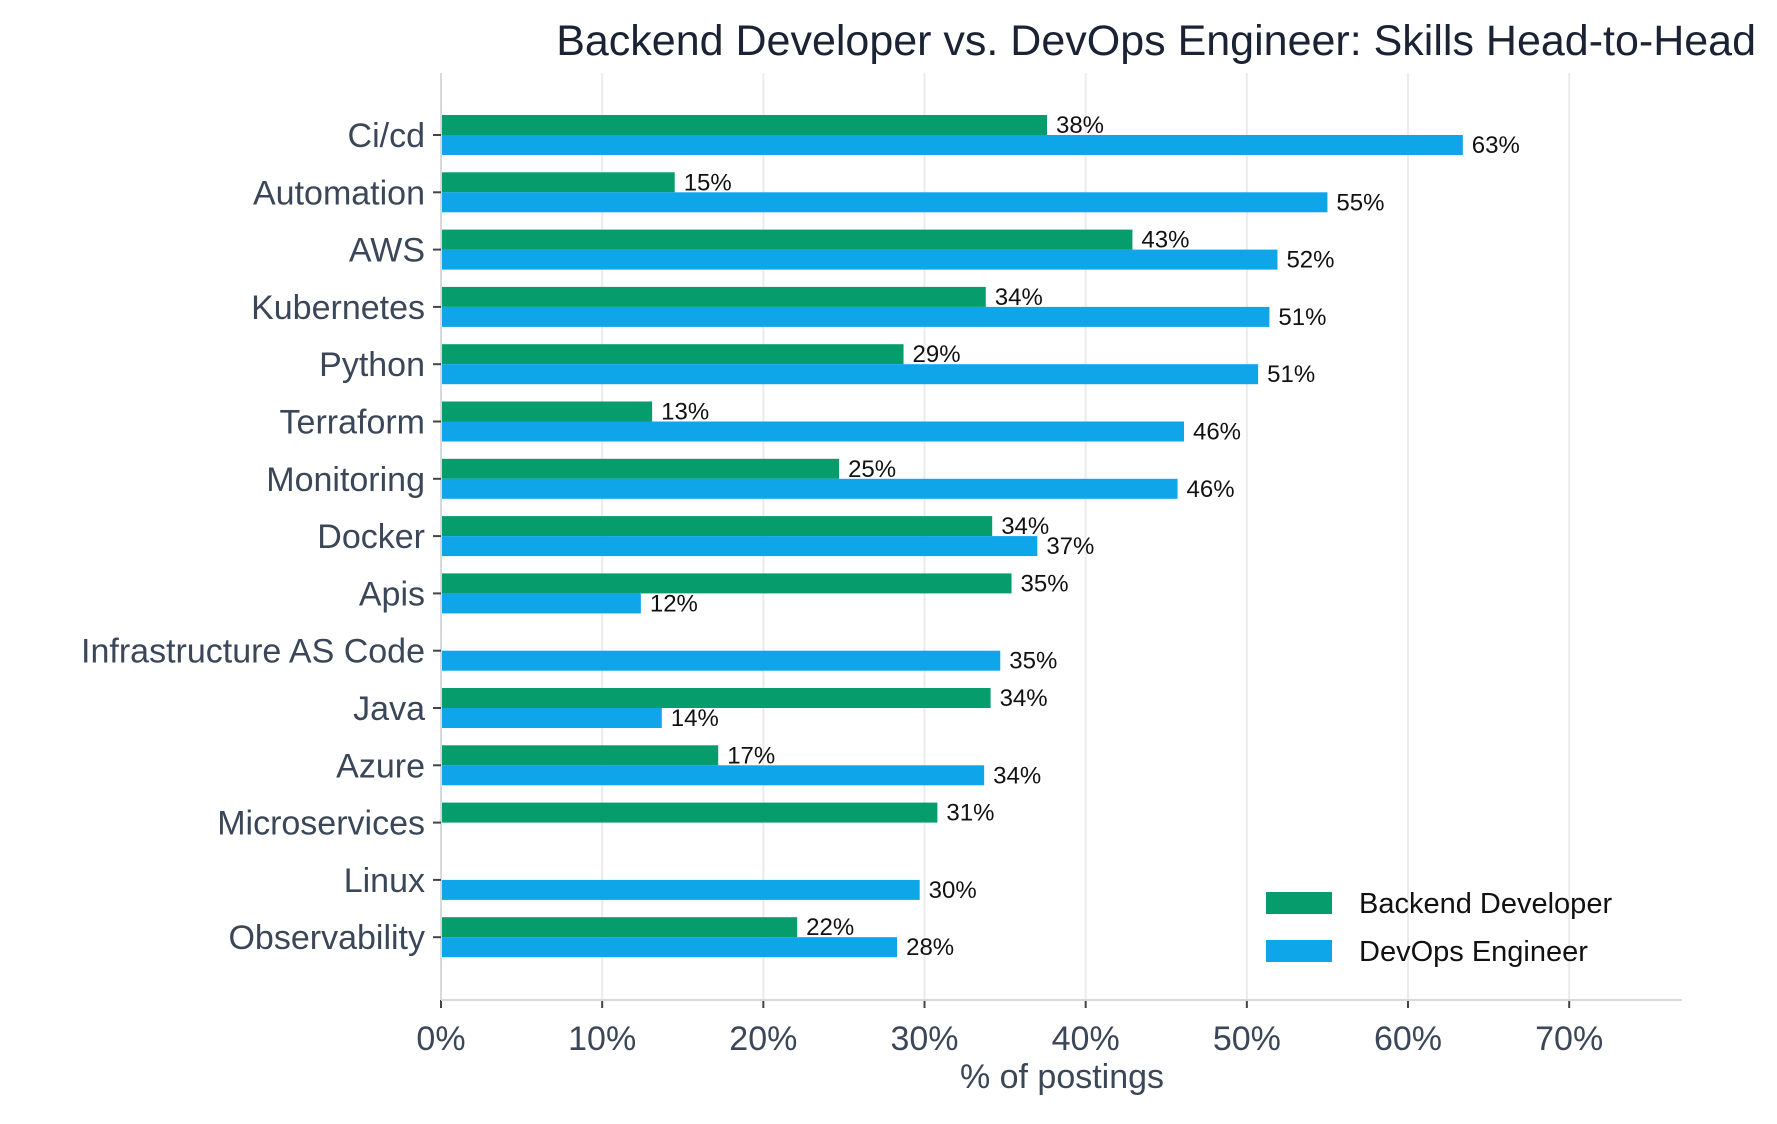  I want to click on category-label: Docker, so click(371, 537).